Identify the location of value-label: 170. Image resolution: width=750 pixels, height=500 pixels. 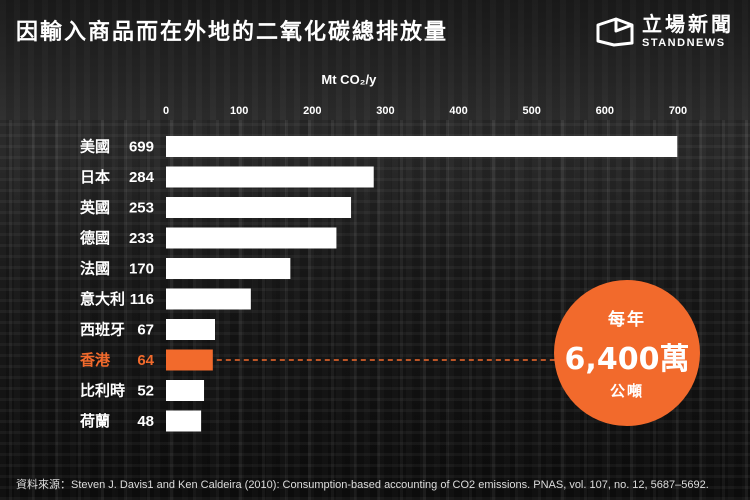
(141, 269).